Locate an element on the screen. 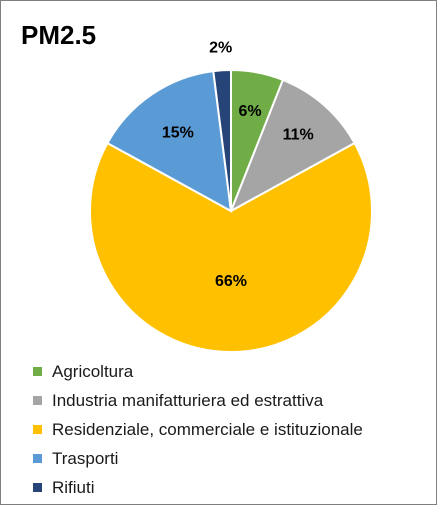 This screenshot has height=506, width=437. slice-label-4: 15% is located at coordinates (178, 132).